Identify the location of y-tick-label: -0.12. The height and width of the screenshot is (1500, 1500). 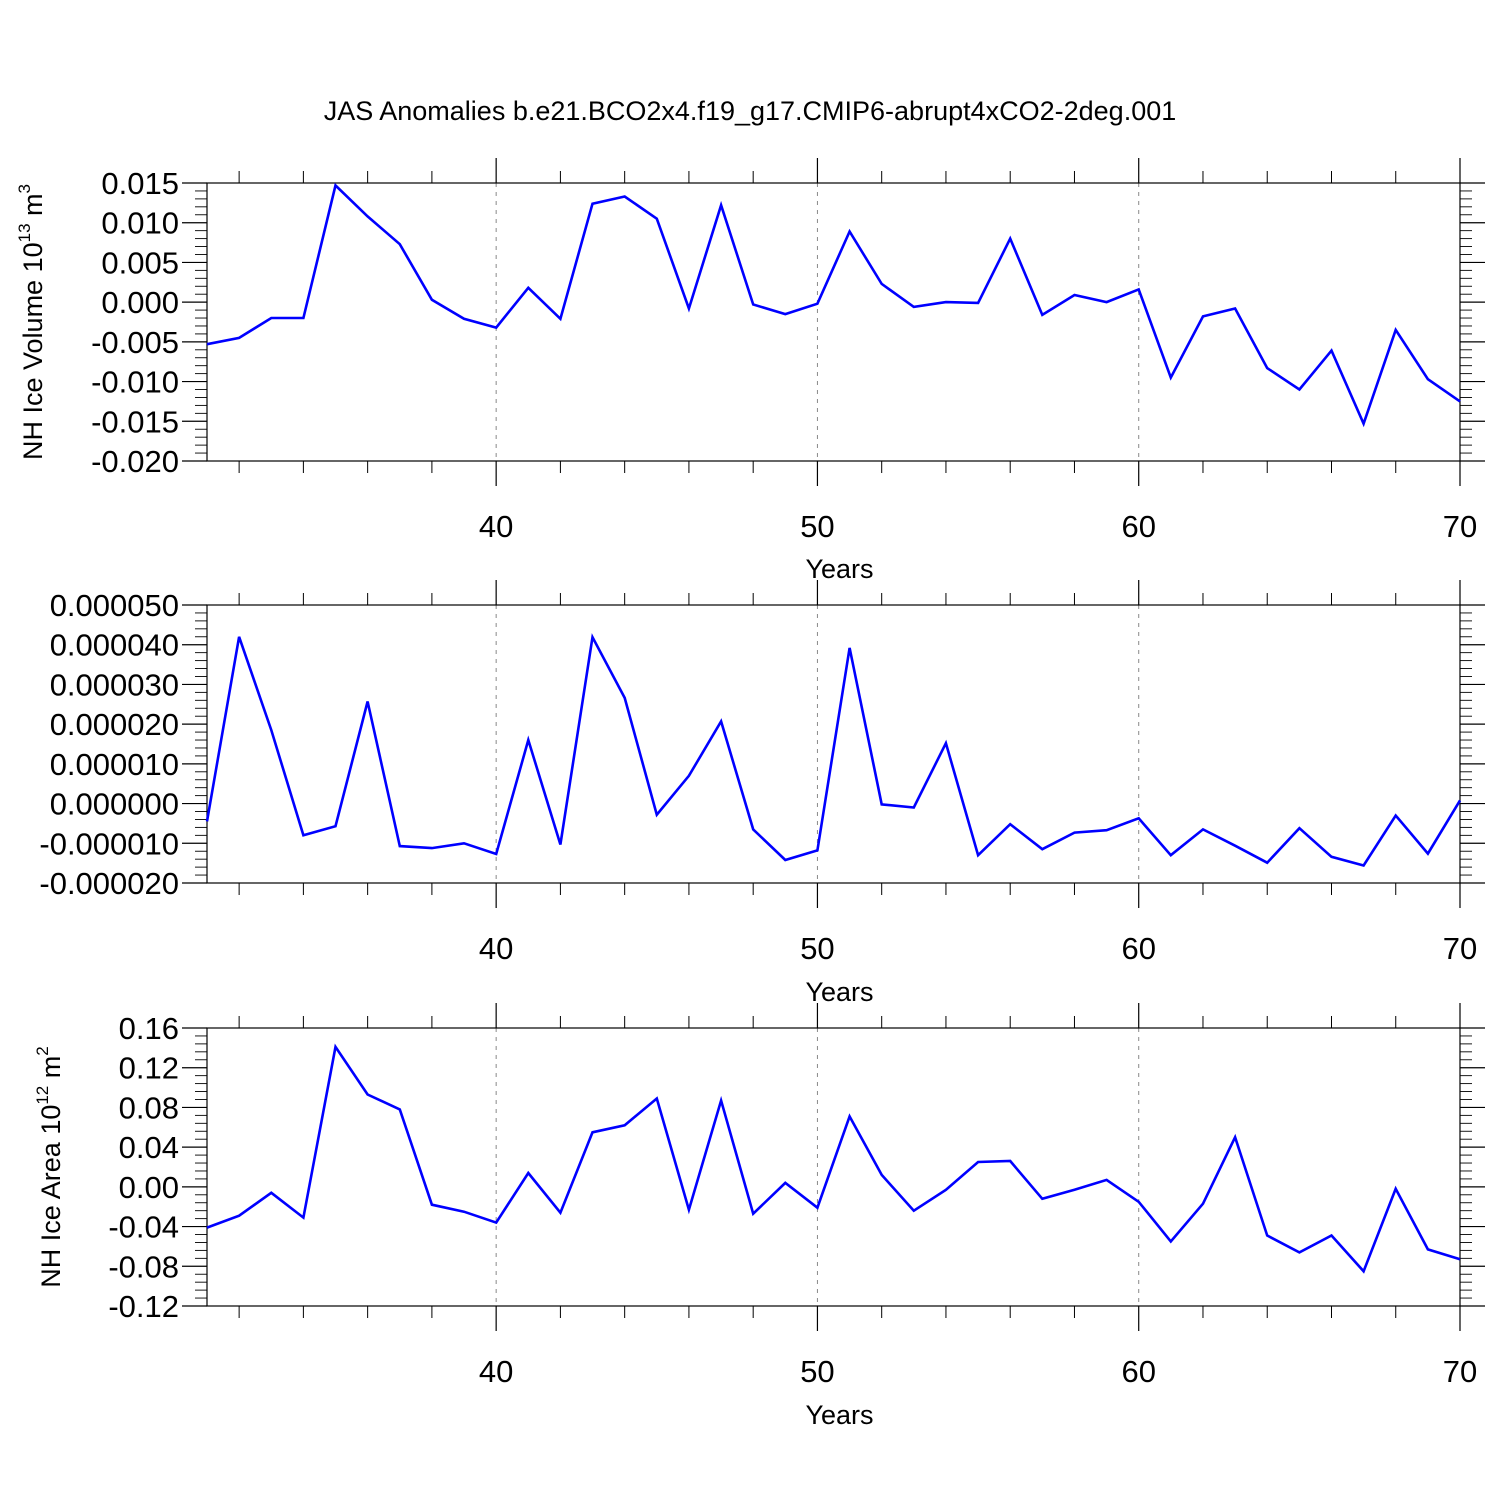
(143, 1306).